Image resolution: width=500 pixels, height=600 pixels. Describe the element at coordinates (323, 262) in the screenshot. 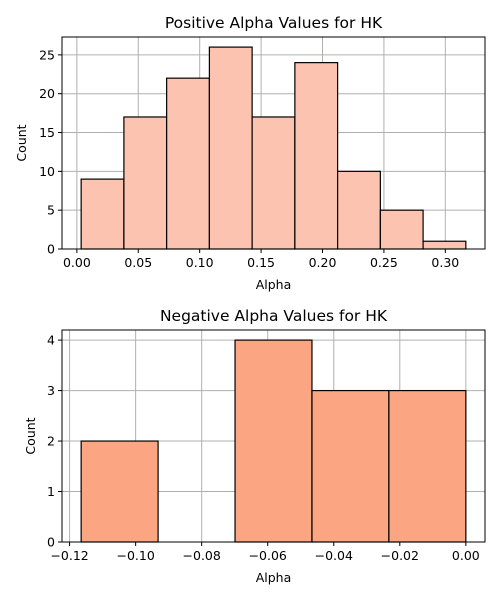

I see `x-tick-label: 0.20` at that location.